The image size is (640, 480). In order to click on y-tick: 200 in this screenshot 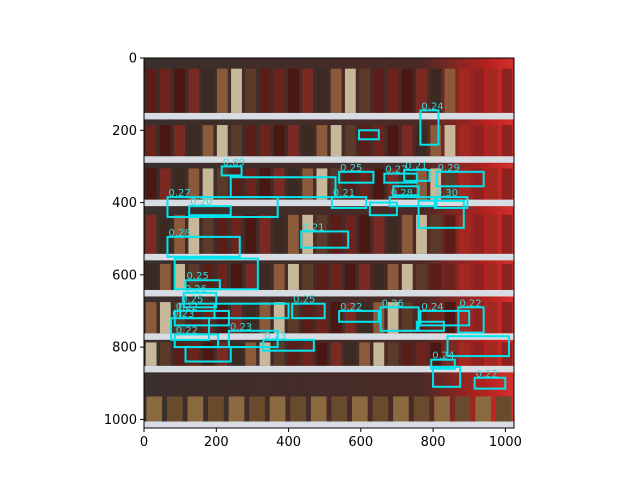, I will do `click(128, 131)`.